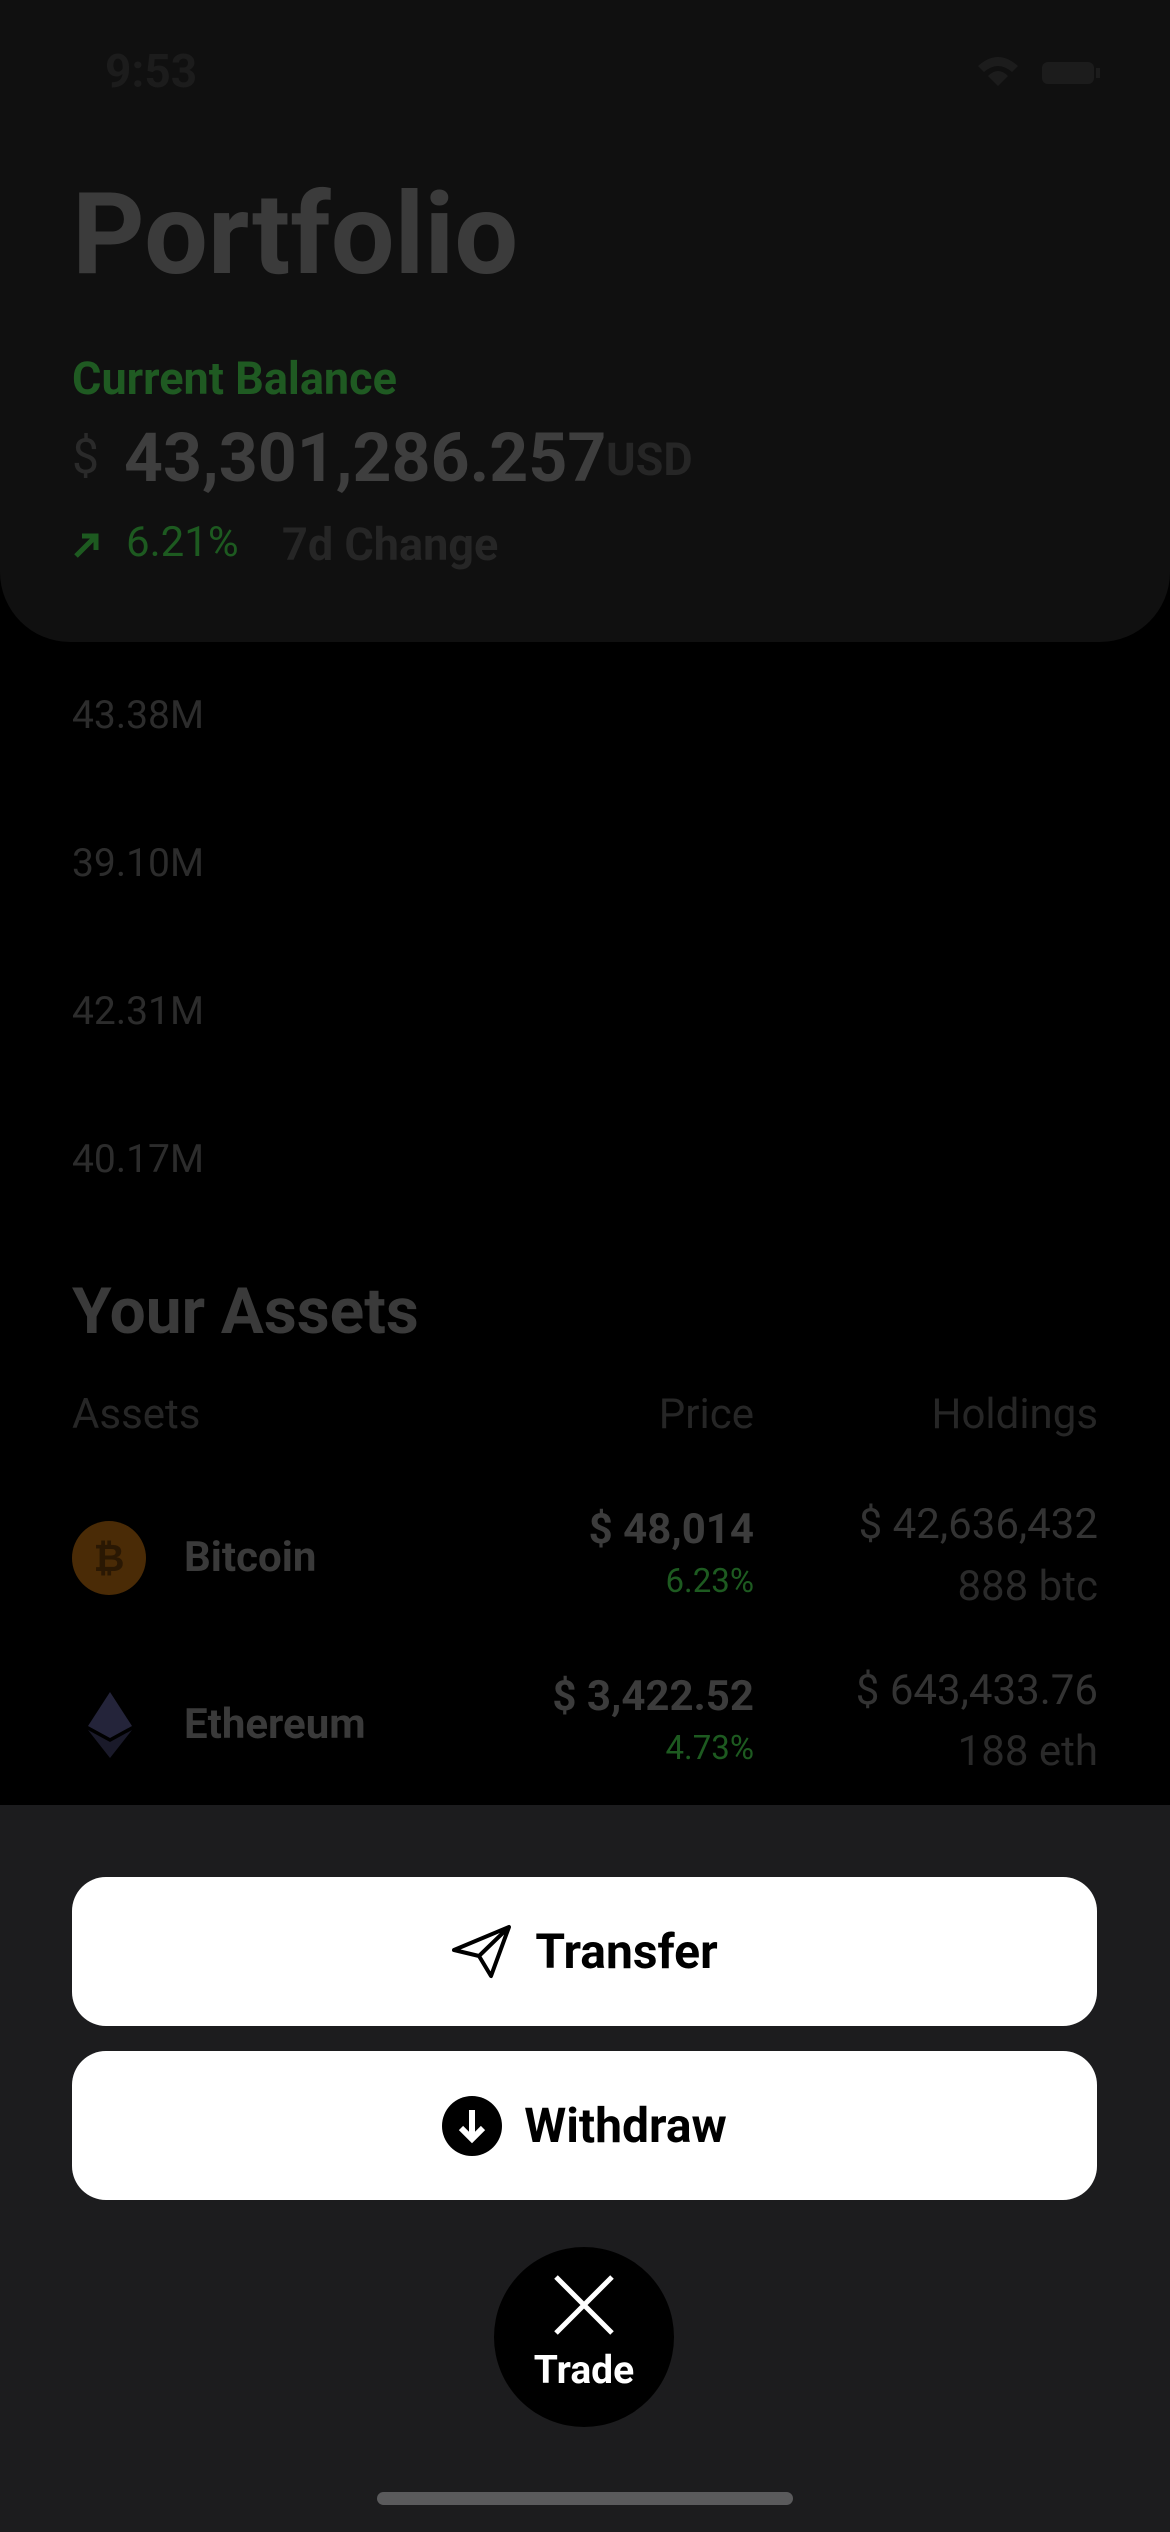 The image size is (1170, 2532). What do you see at coordinates (1027, 1751) in the screenshot?
I see `holdings-amount: 188 eth` at bounding box center [1027, 1751].